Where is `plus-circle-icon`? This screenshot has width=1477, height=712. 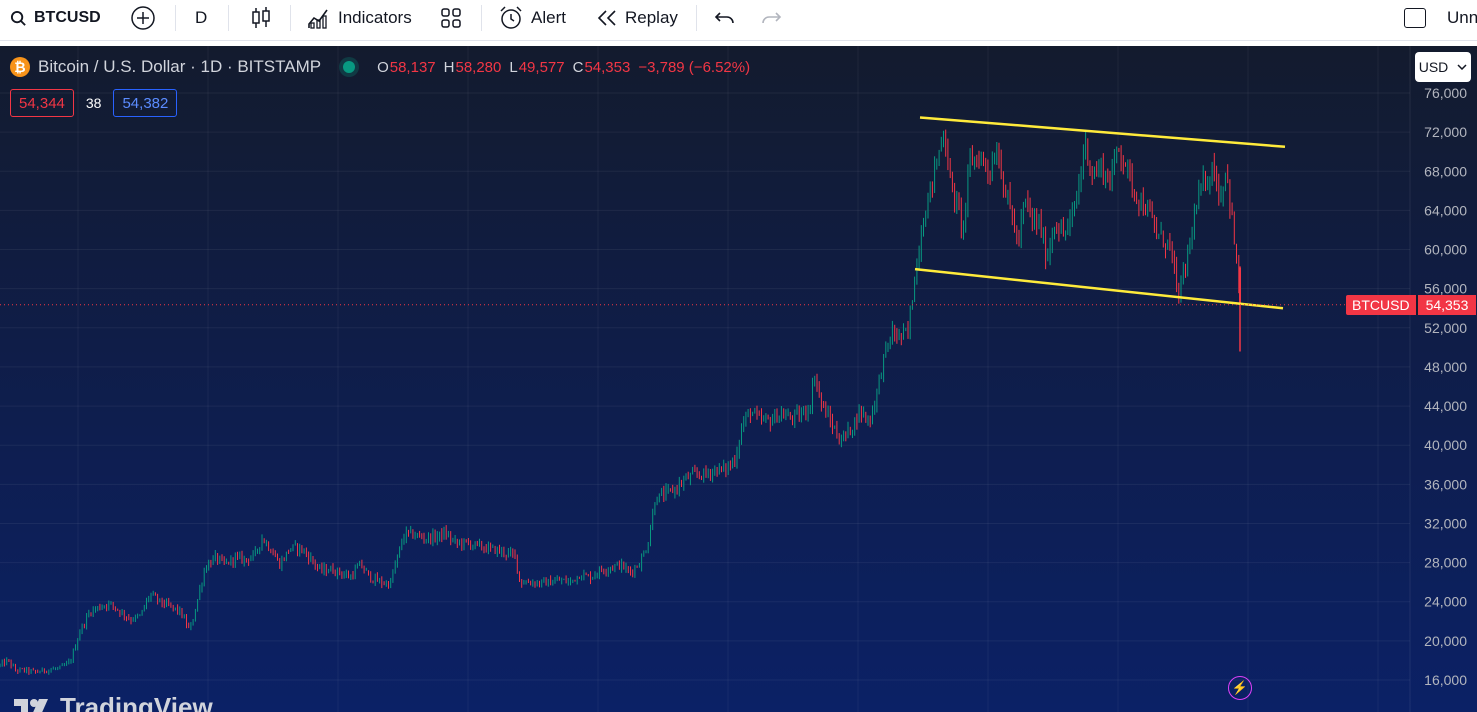
plus-circle-icon is located at coordinates (143, 18).